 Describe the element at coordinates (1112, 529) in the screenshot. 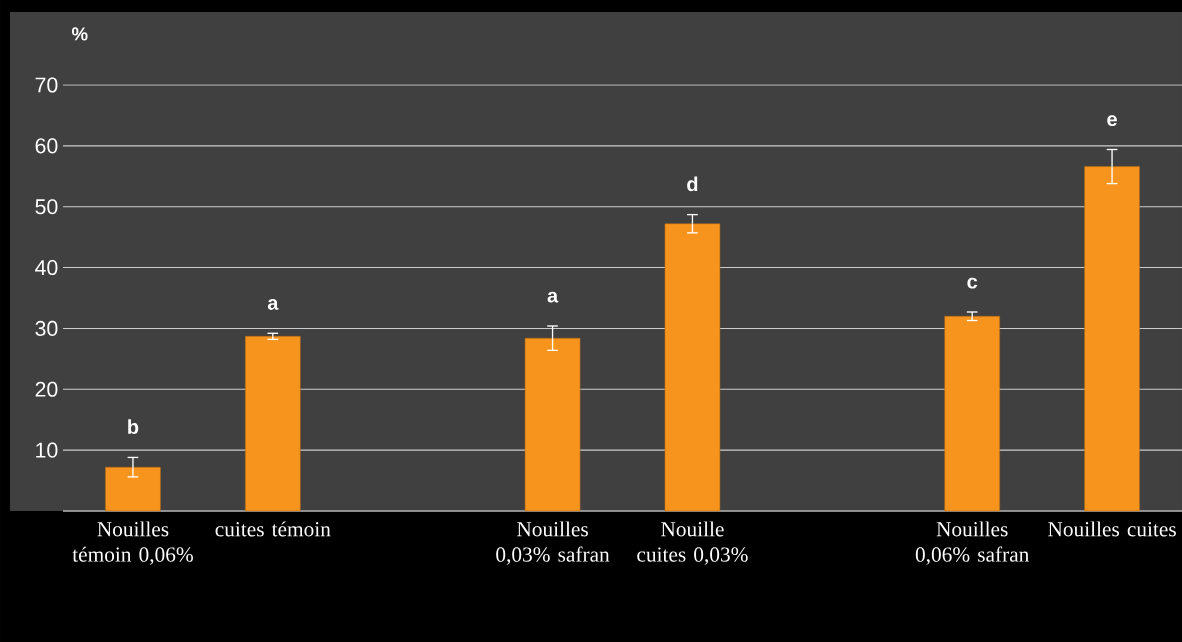

I see `x-tick-label: Nouilles cuites` at that location.